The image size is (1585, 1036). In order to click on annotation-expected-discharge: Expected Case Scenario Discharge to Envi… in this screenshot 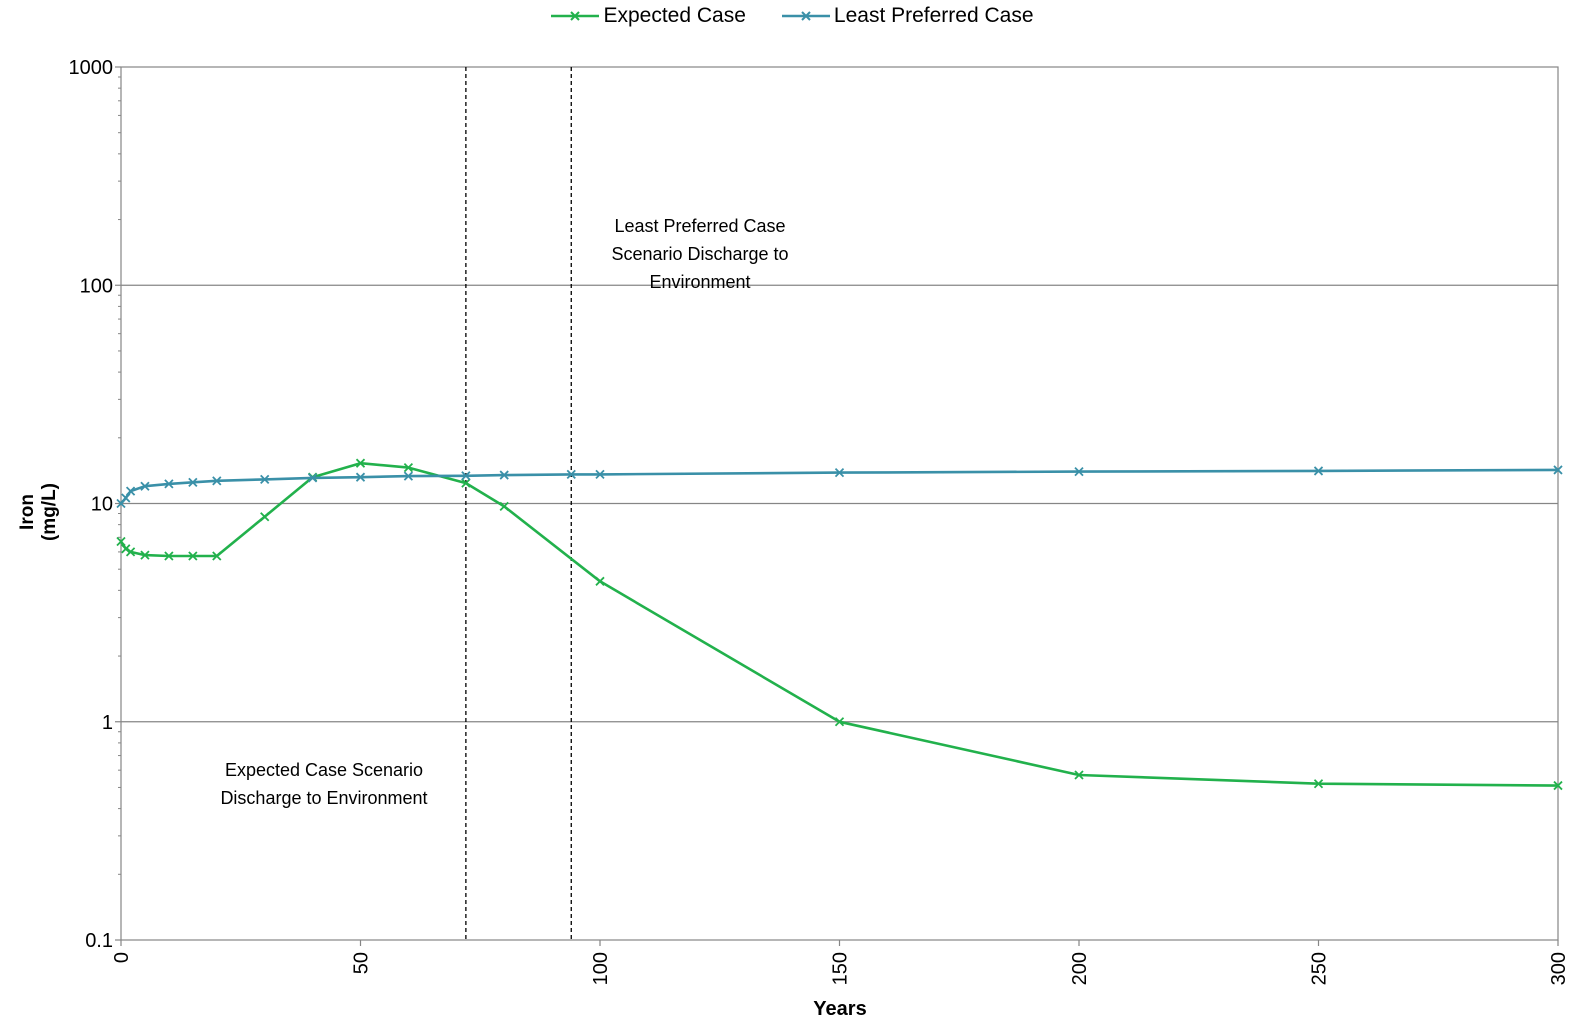, I will do `click(324, 784)`.